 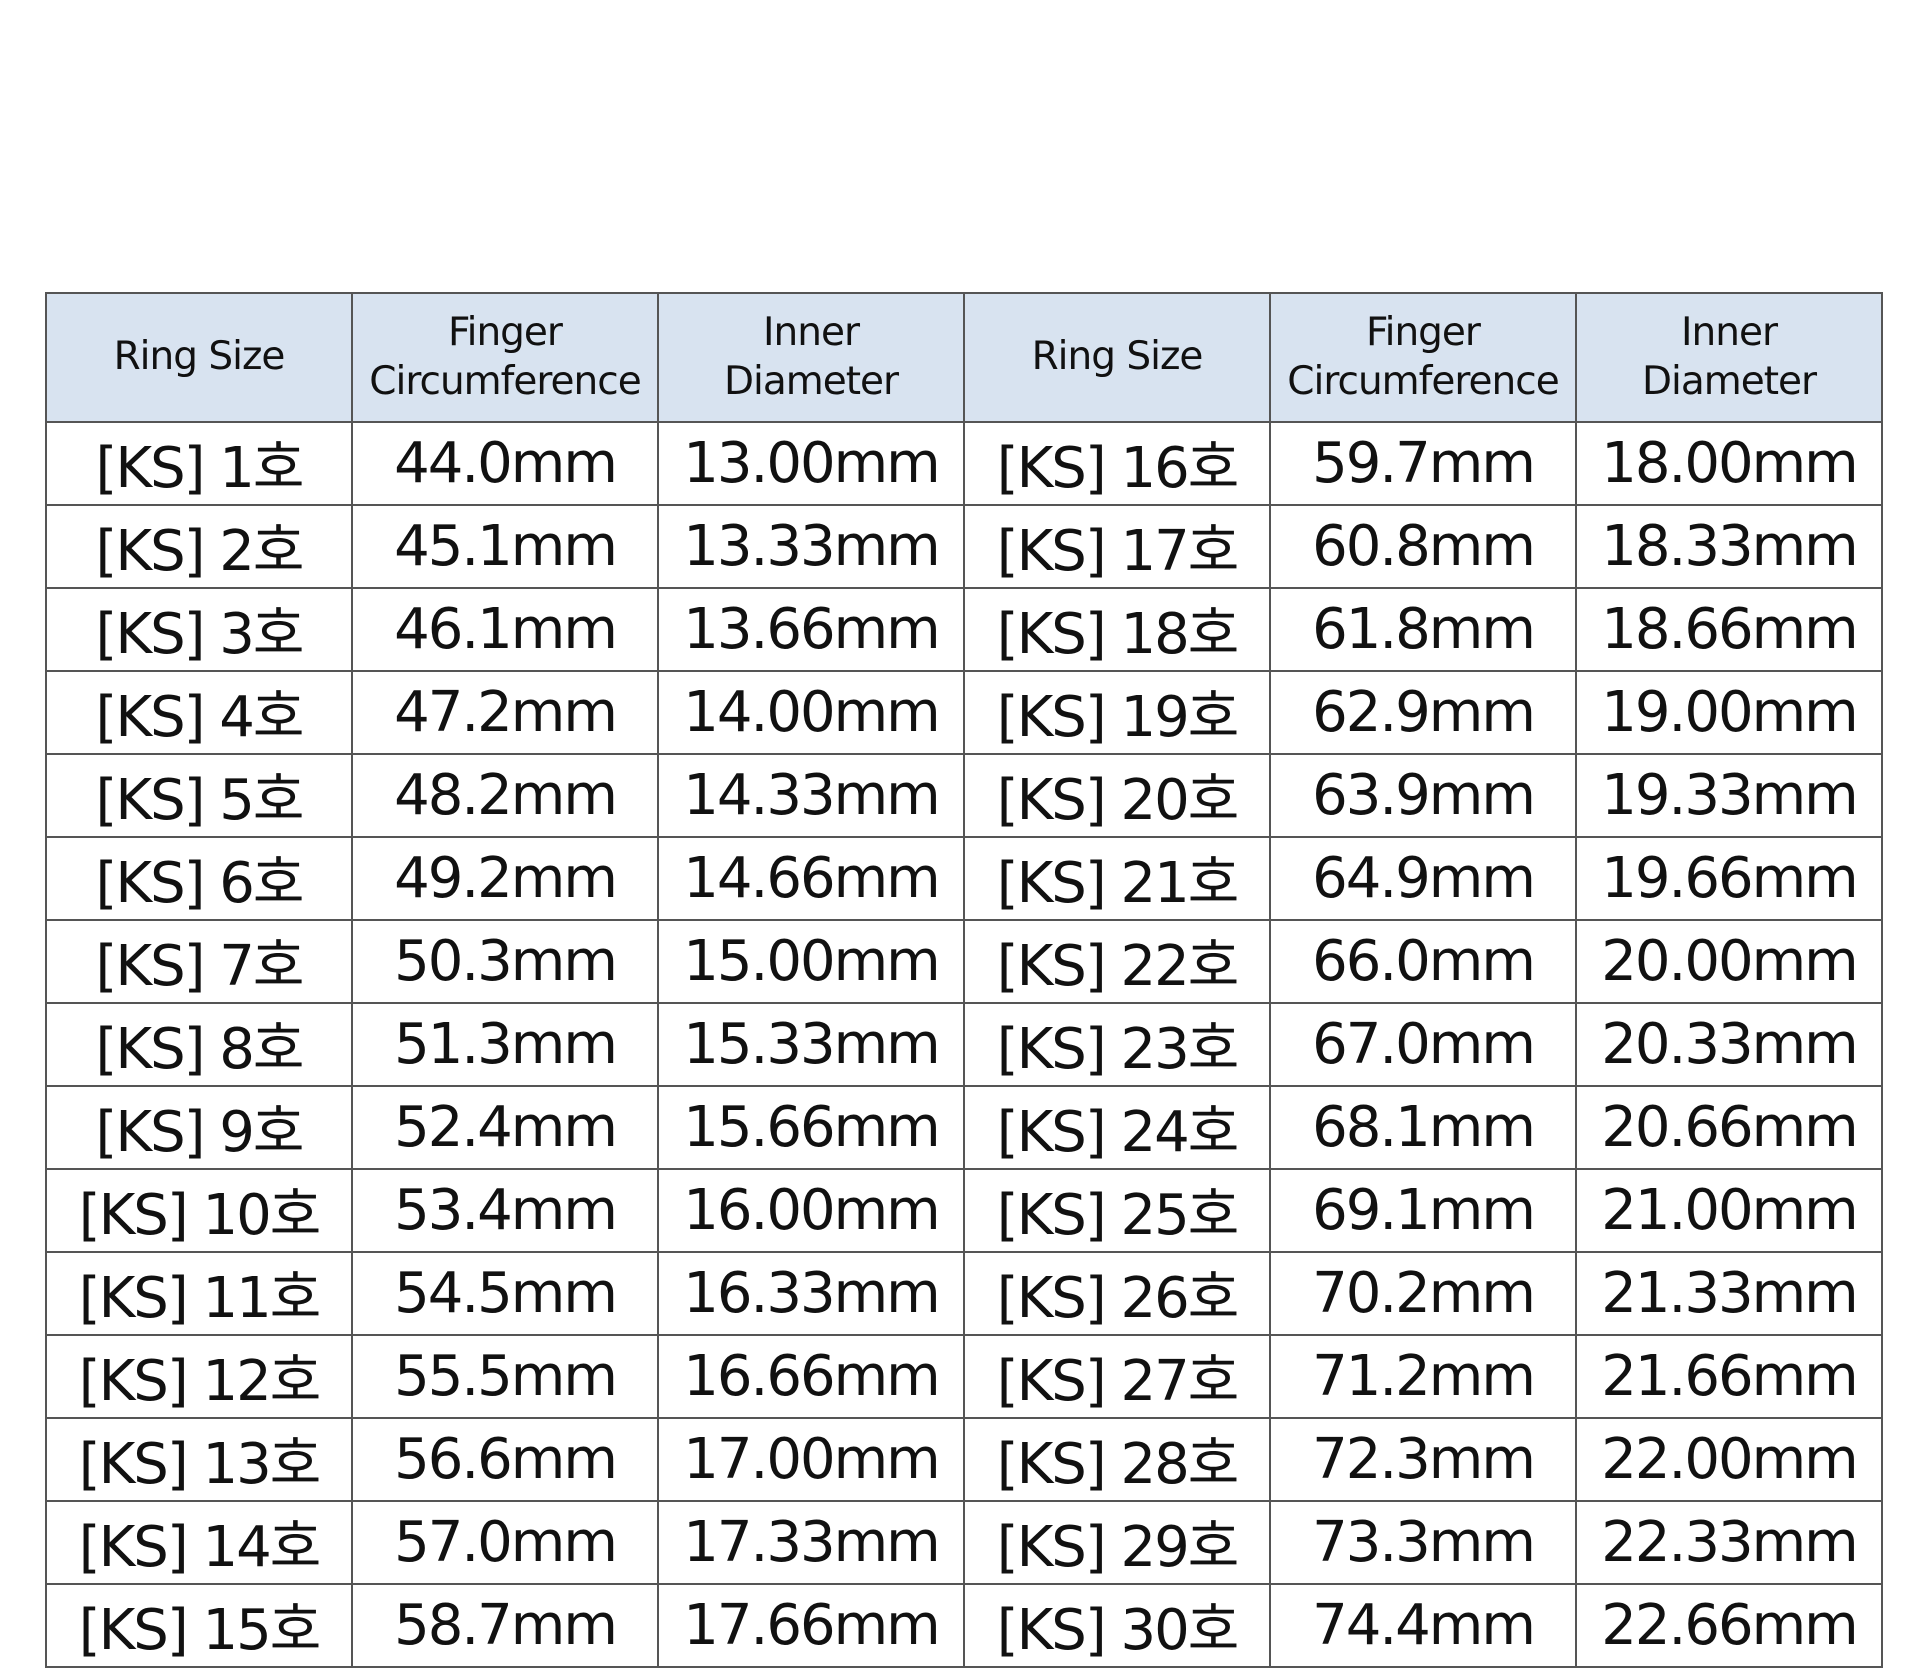 What do you see at coordinates (505, 1625) in the screenshot?
I see `finger-circumference-cell: 58.7mm` at bounding box center [505, 1625].